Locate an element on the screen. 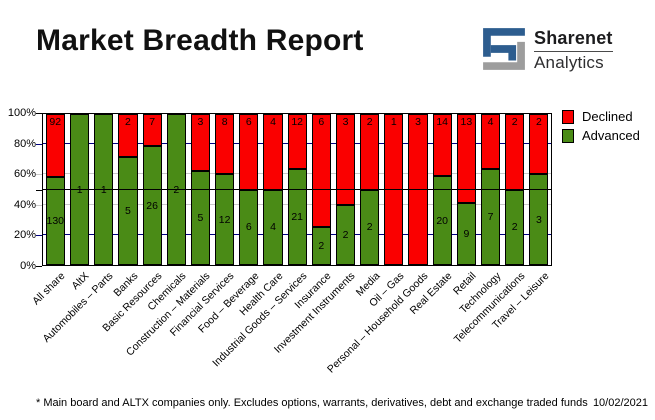  bar-11: 12 21 is located at coordinates (297, 189).